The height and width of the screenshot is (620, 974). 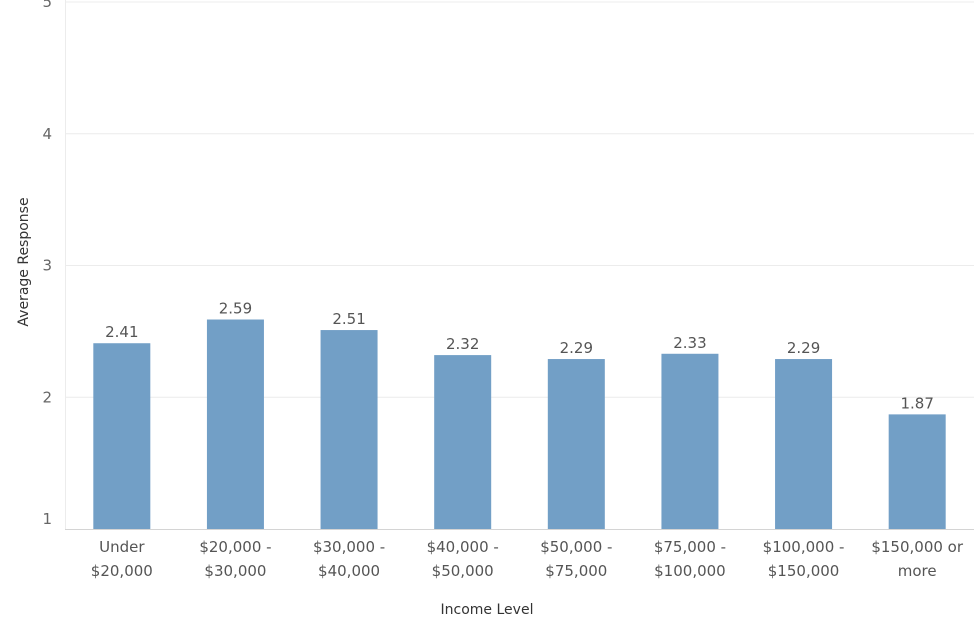 What do you see at coordinates (487, 610) in the screenshot?
I see `x-axis-title: Income Level` at bounding box center [487, 610].